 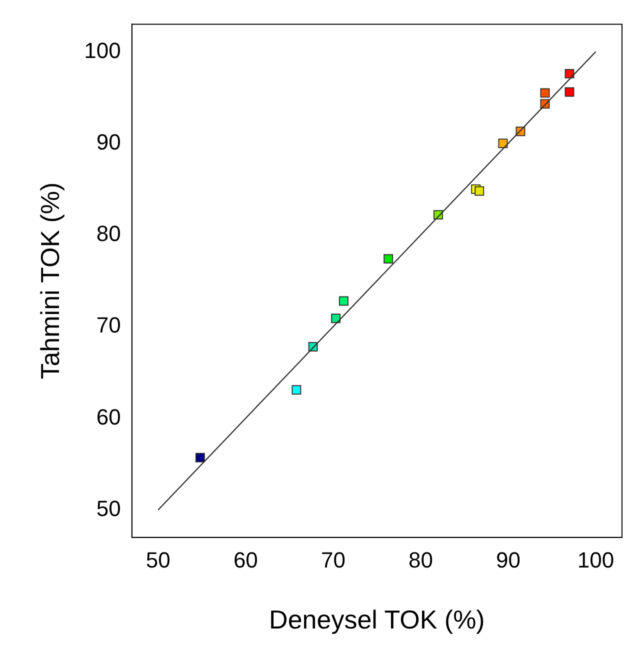 I want to click on x-tick-label: 90, so click(x=508, y=560).